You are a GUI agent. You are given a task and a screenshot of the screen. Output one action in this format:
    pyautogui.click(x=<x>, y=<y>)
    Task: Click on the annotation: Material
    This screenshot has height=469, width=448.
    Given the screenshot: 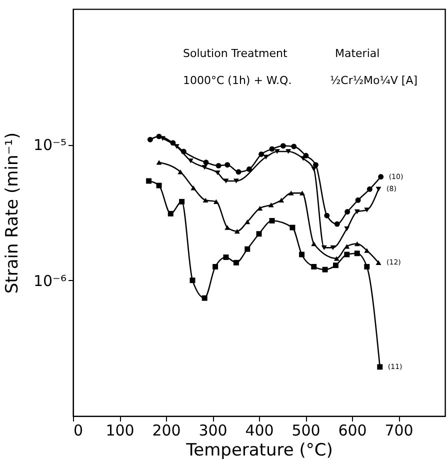 What is the action you would take?
    pyautogui.click(x=357, y=53)
    